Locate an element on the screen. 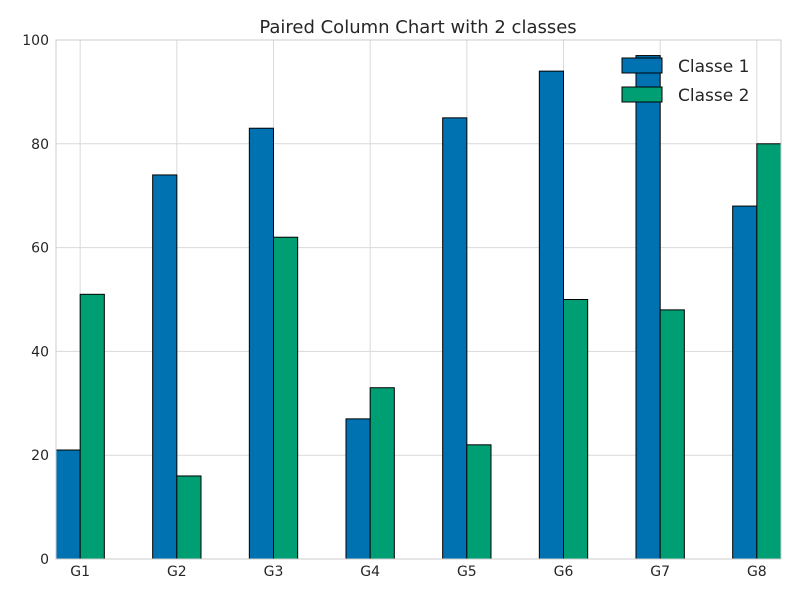  legend-label-series-1: Classe 1 is located at coordinates (713, 67).